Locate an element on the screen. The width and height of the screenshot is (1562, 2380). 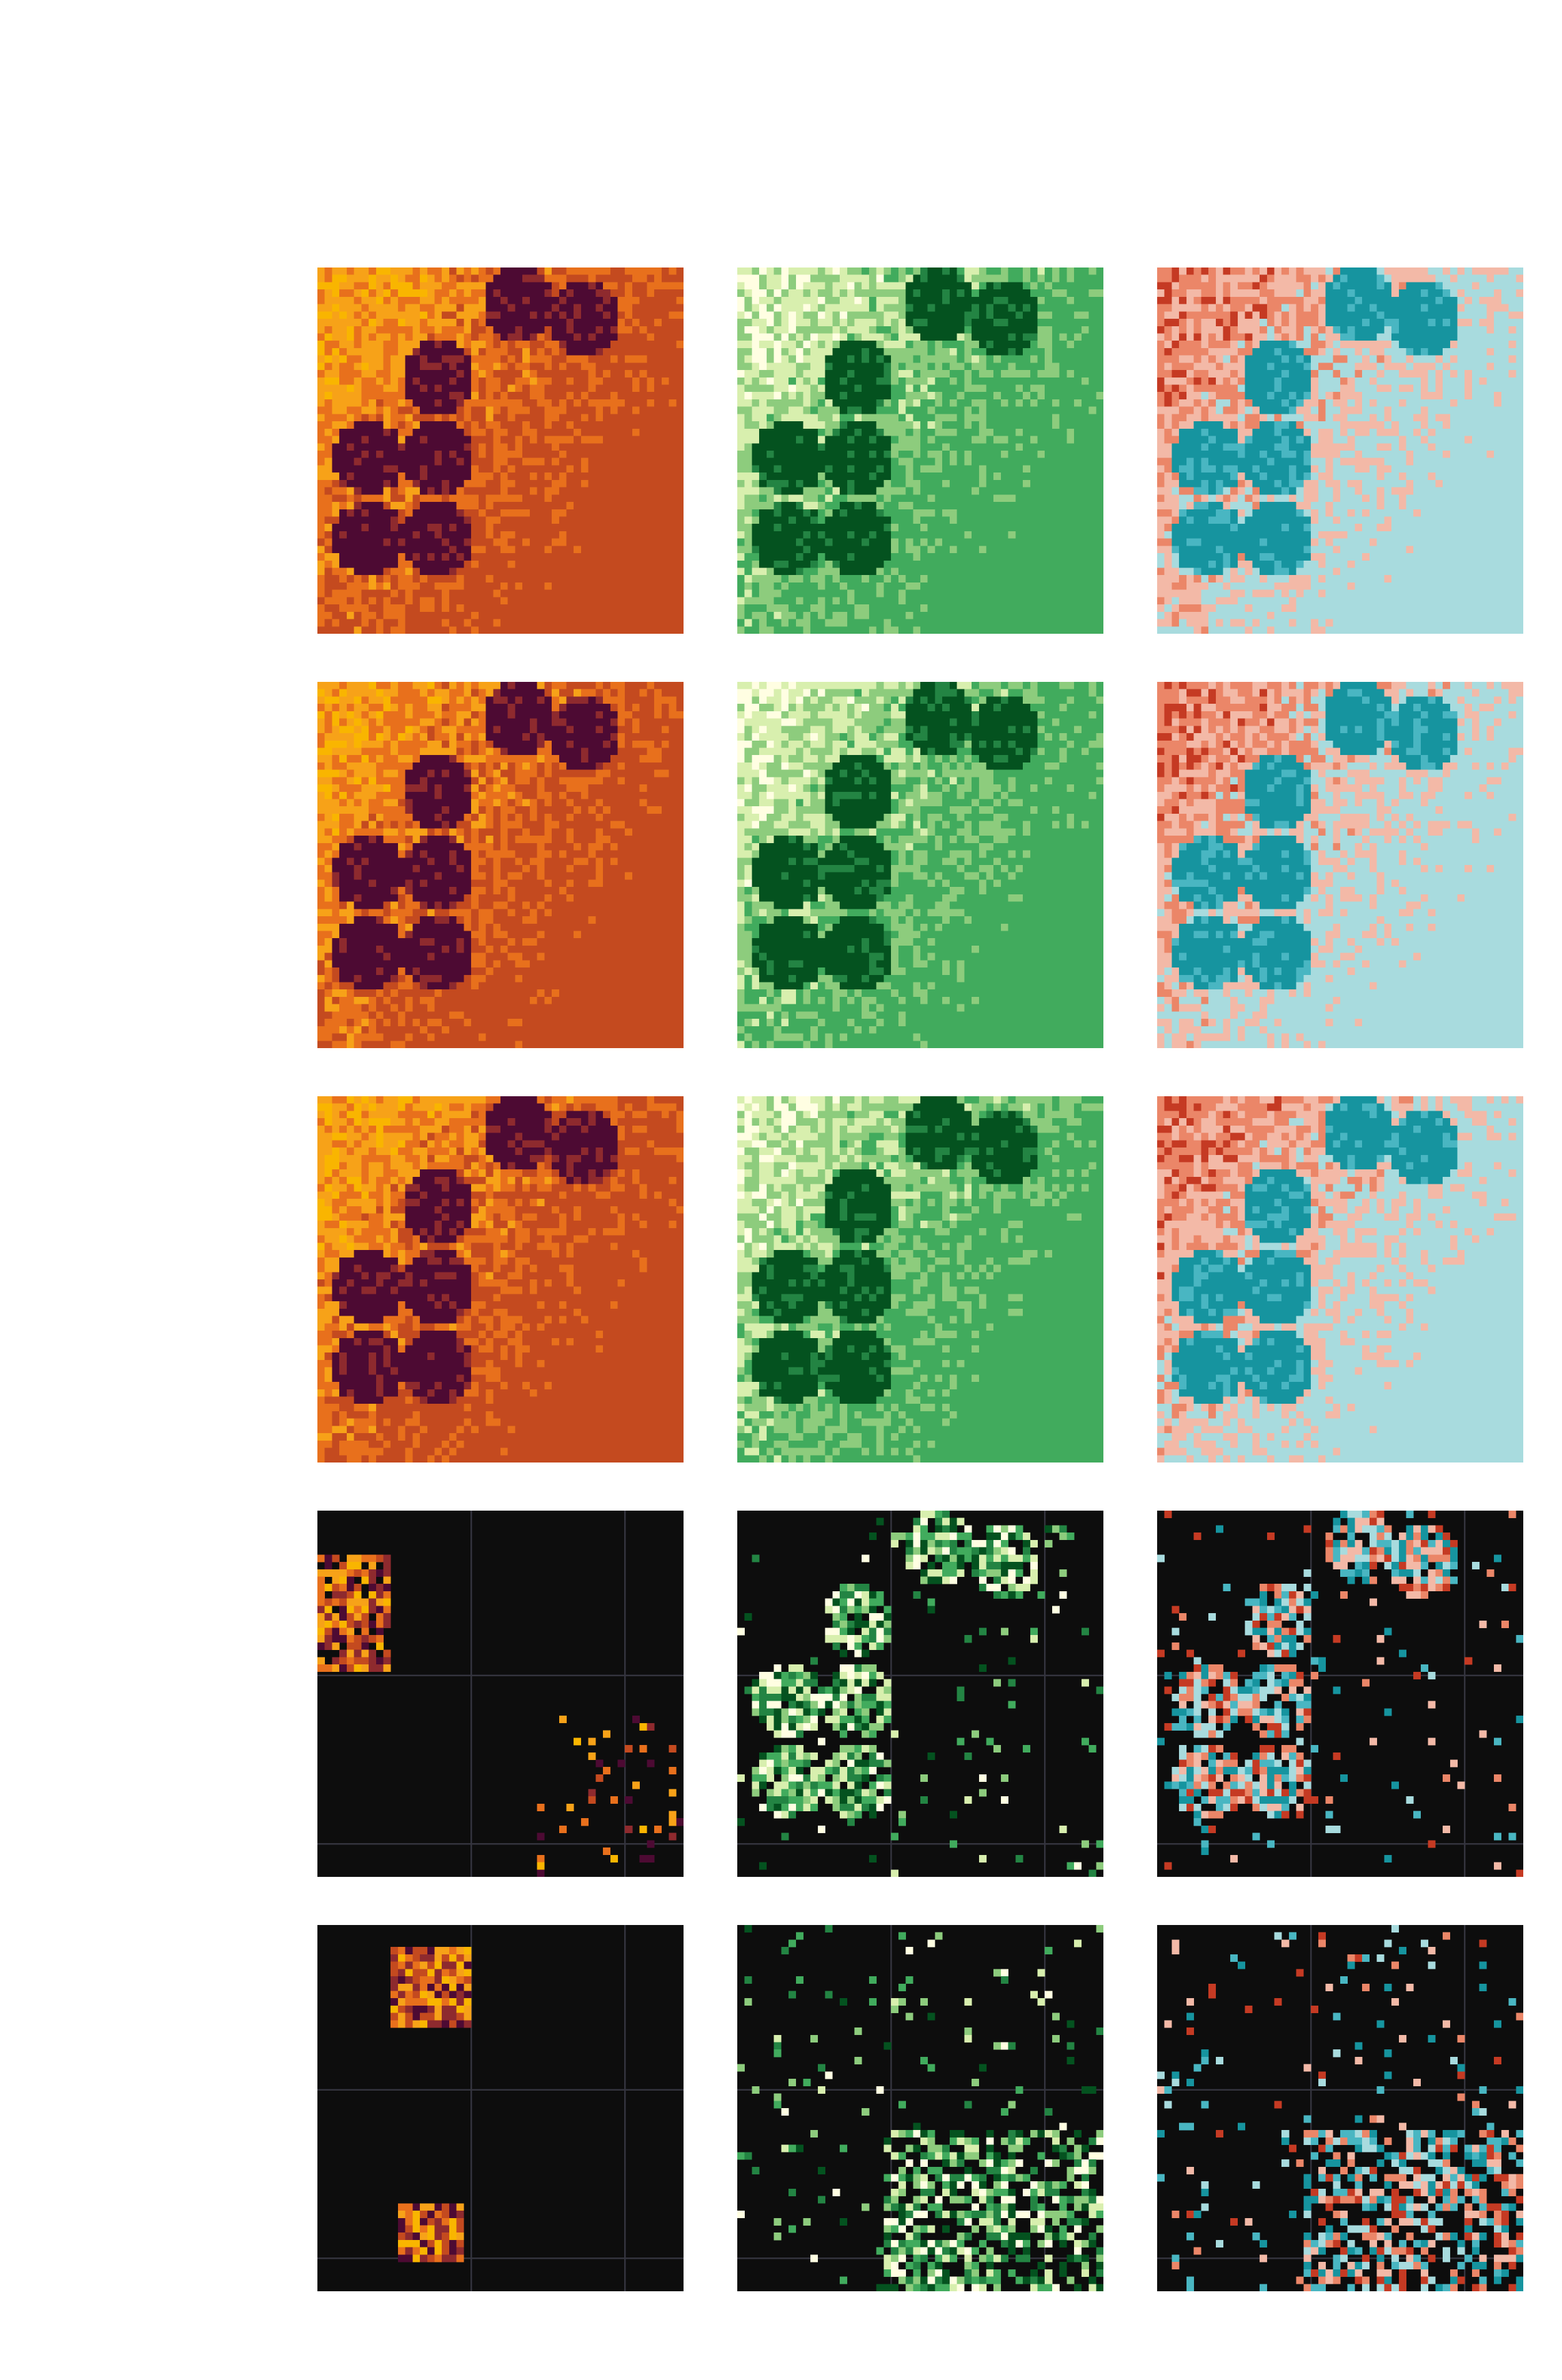
row-header-average-annual-change: Average Annual Change is located at coordinates (163, 856).